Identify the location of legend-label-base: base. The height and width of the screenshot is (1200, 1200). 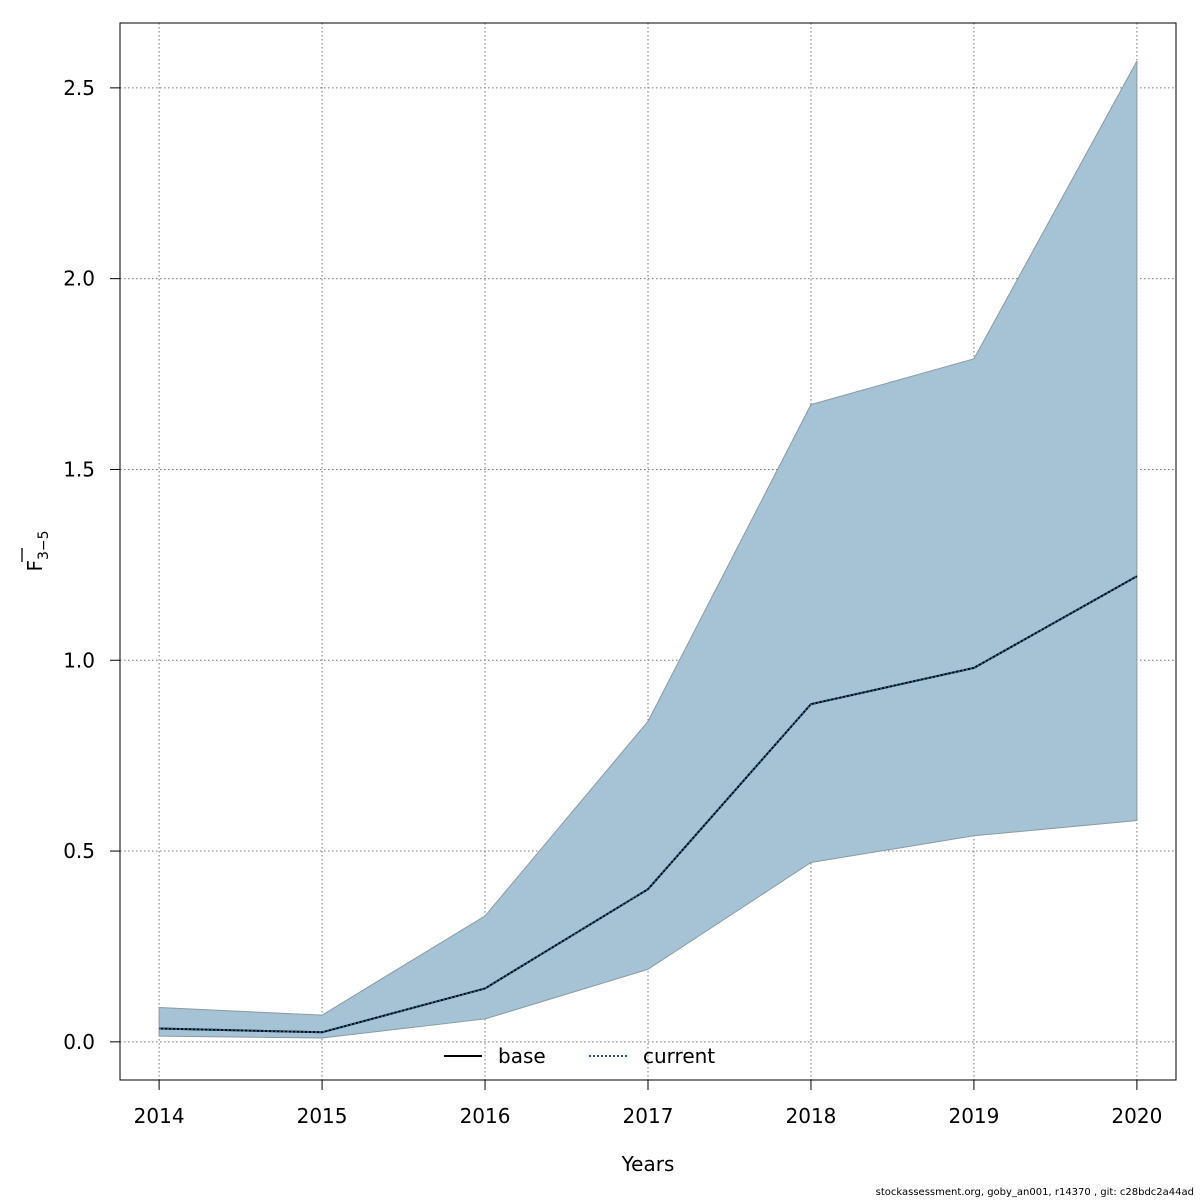
(522, 1056).